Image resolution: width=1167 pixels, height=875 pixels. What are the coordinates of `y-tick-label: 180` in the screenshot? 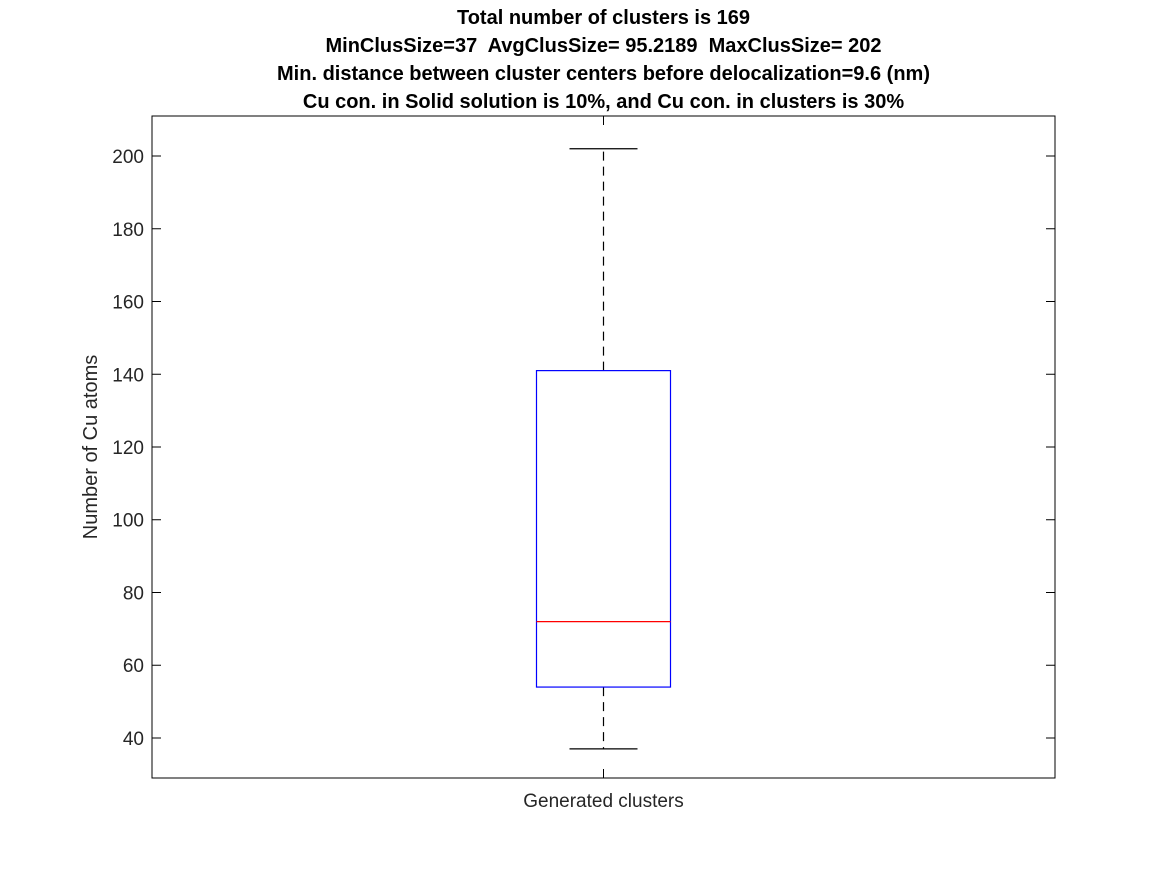 It's located at (128, 230).